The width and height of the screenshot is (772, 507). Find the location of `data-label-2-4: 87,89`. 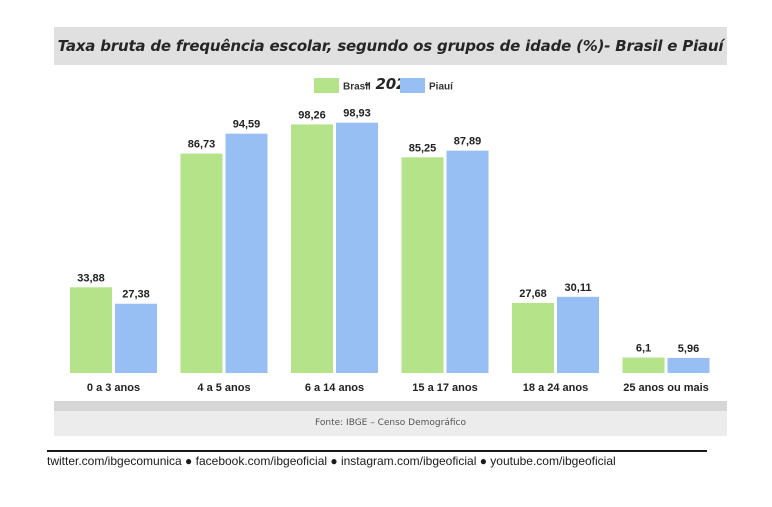

data-label-2-4: 87,89 is located at coordinates (468, 142).